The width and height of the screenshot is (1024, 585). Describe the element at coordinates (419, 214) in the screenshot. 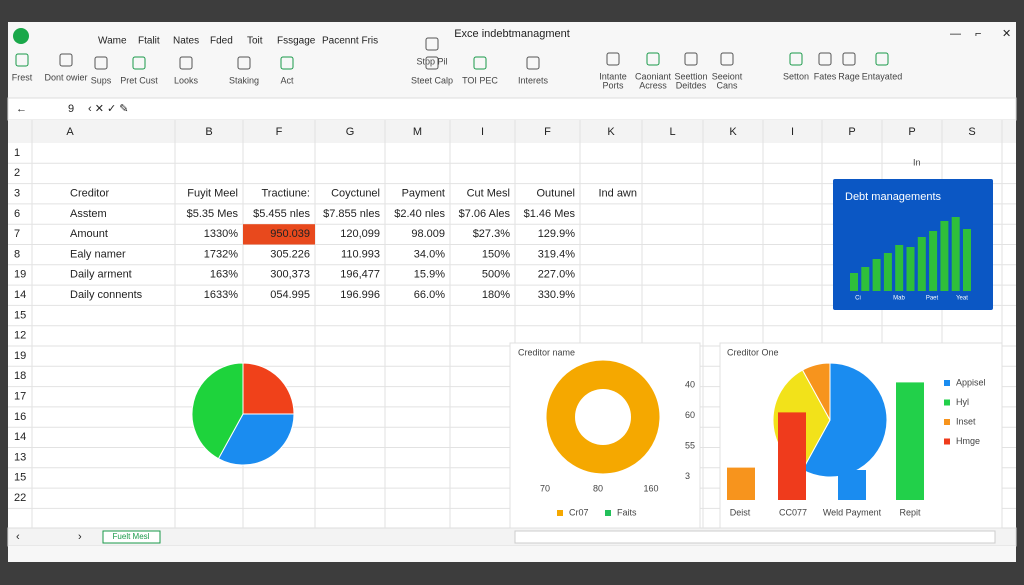

I see `cell: $2.40 nles` at that location.